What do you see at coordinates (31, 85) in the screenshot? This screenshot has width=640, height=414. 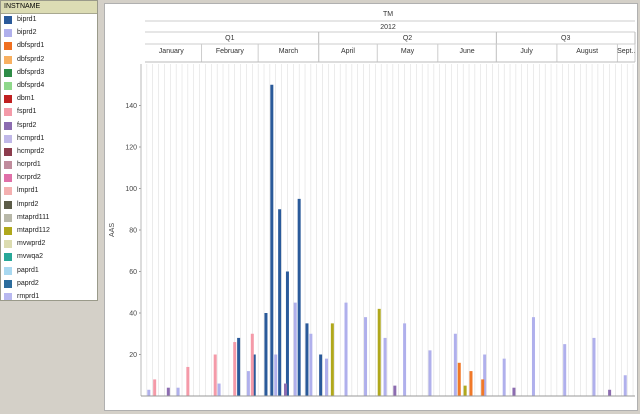 I see `legend-label: dbfsprd4` at bounding box center [31, 85].